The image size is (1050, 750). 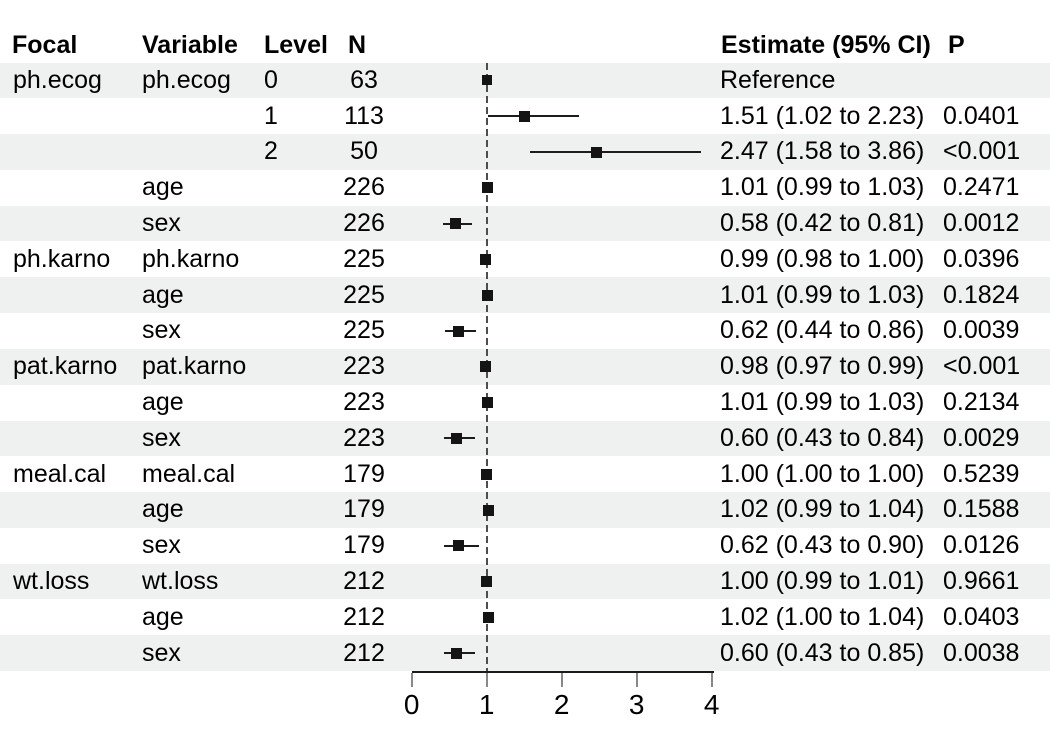 I want to click on table-row: 1 113 1.51 (1.02 to 2.23) 0.0401, so click(x=525, y=116).